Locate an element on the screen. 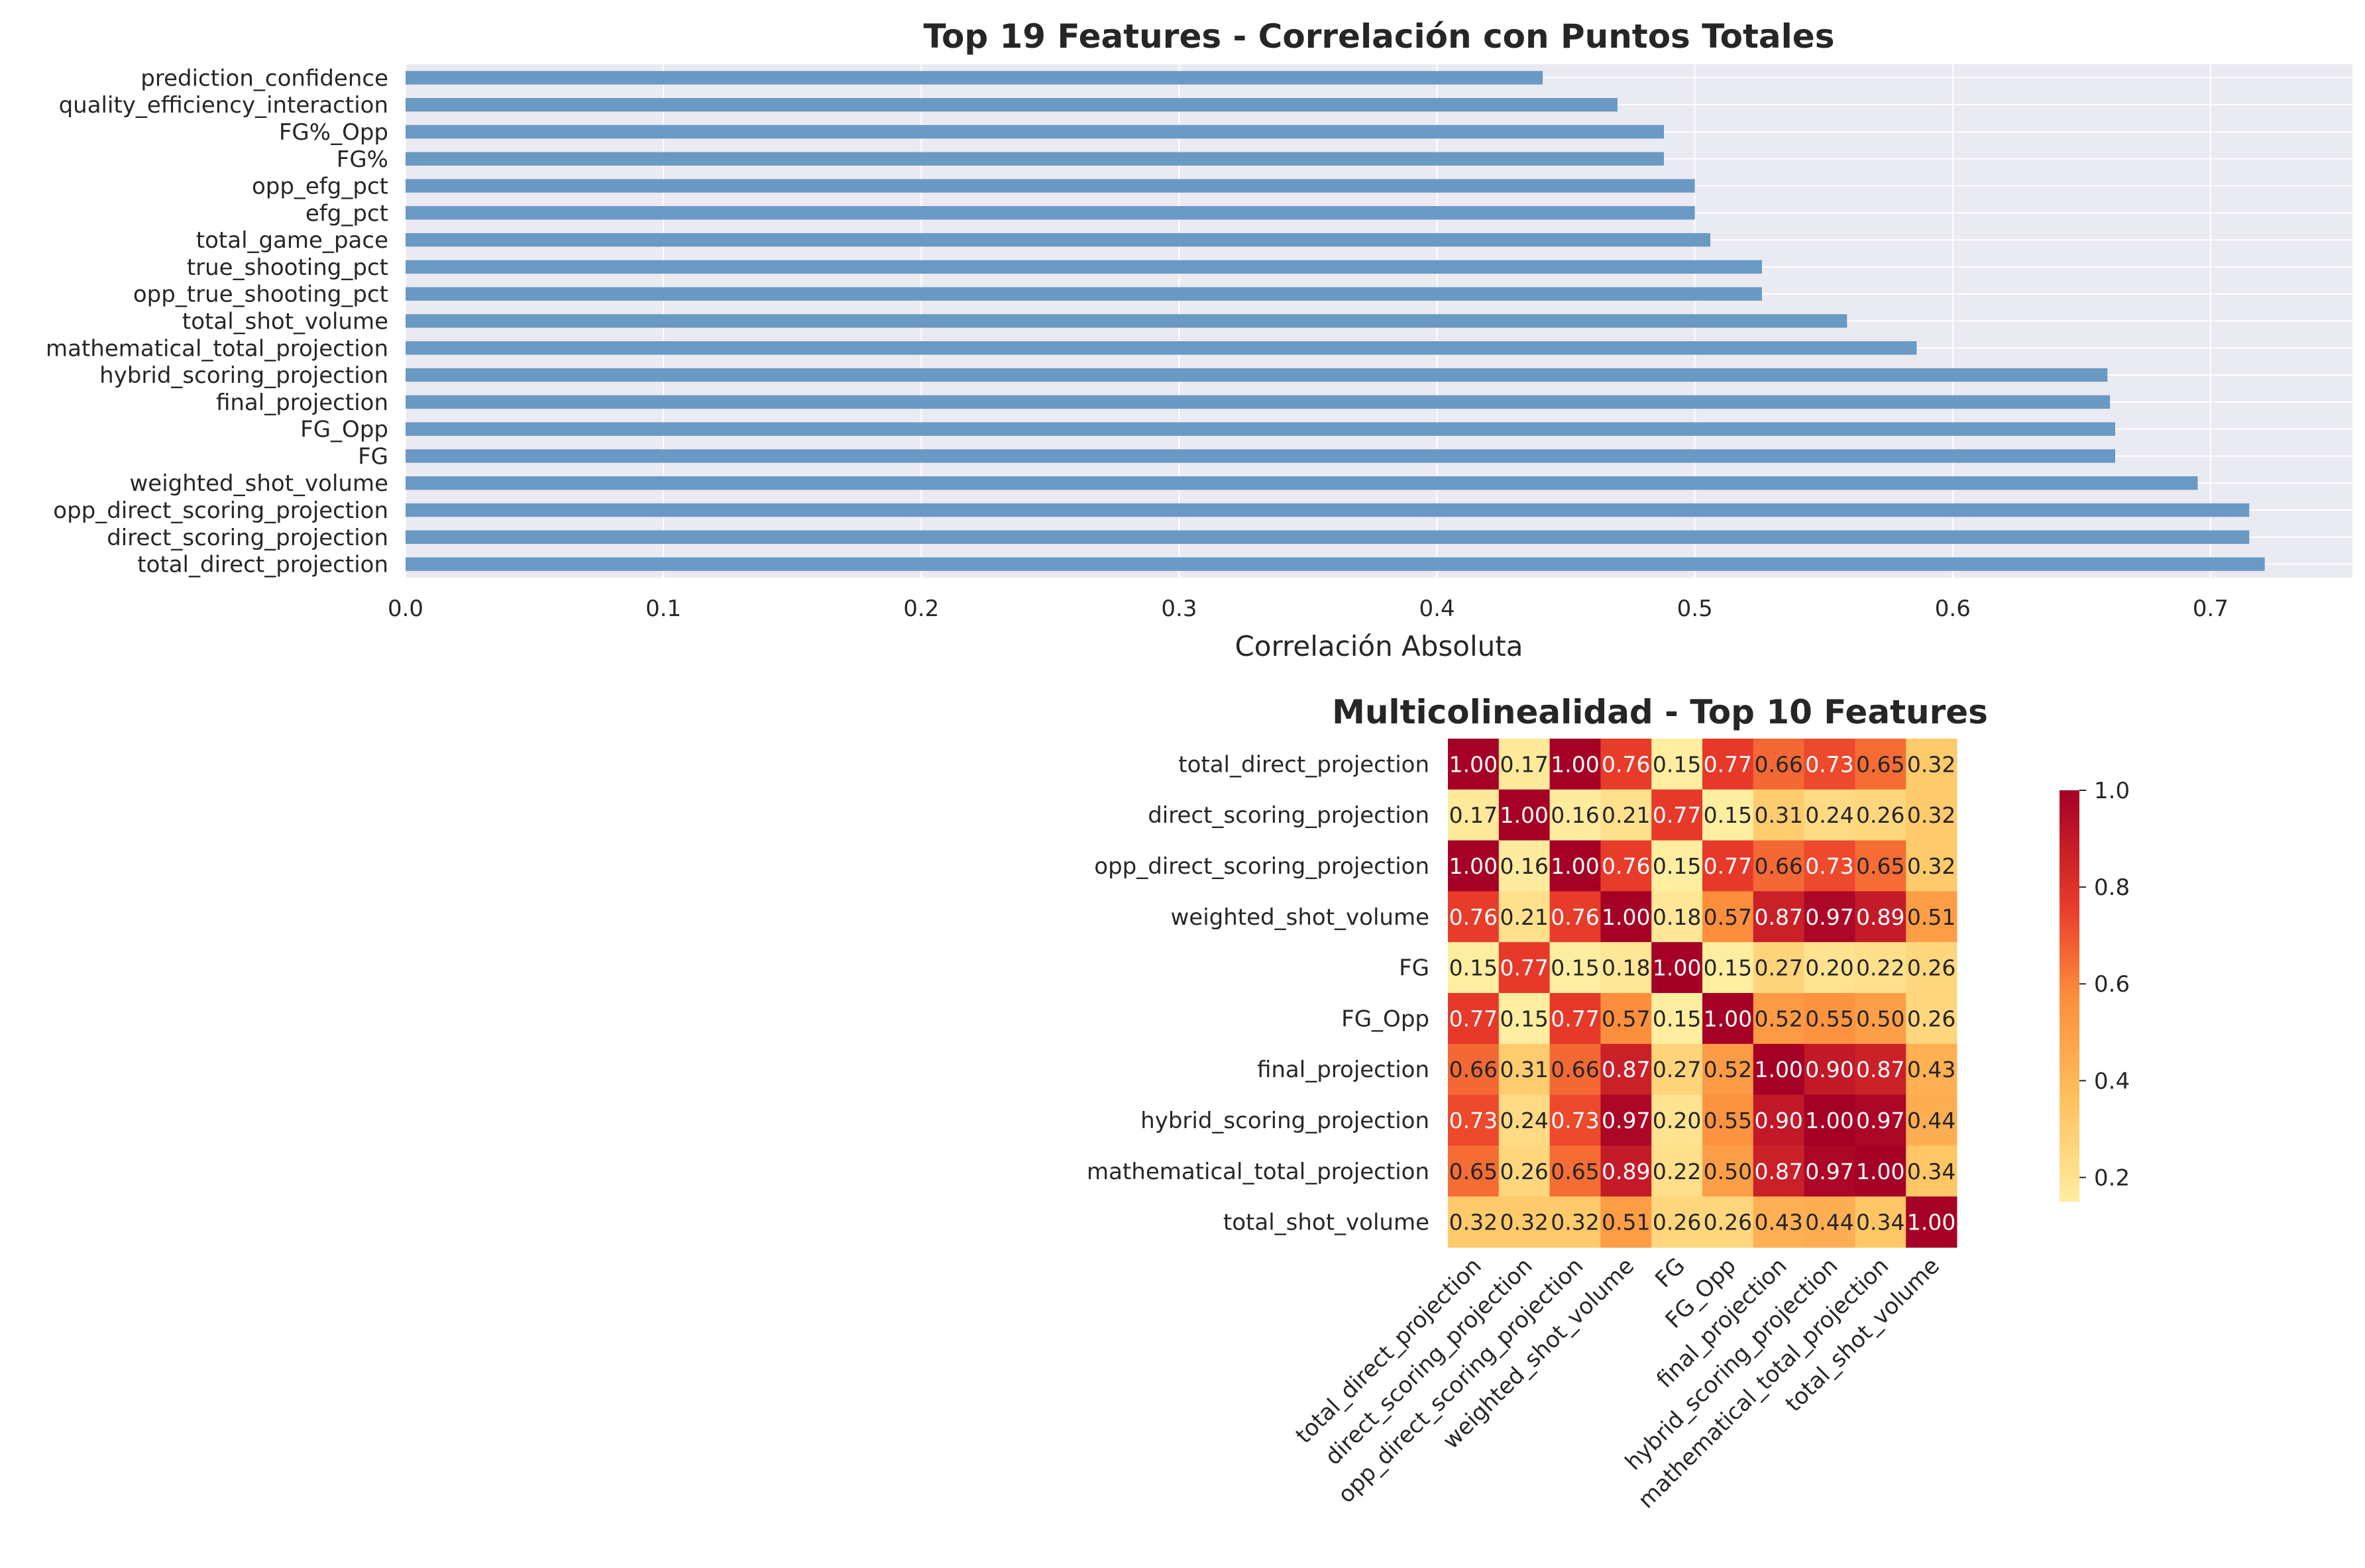  bar-category-label: hybrid_scoring_projection is located at coordinates (243, 375).